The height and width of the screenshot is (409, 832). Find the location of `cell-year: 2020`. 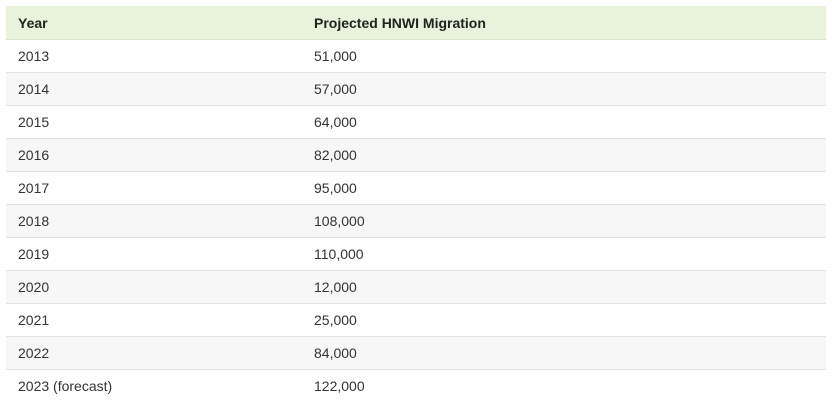

cell-year: 2020 is located at coordinates (154, 287).